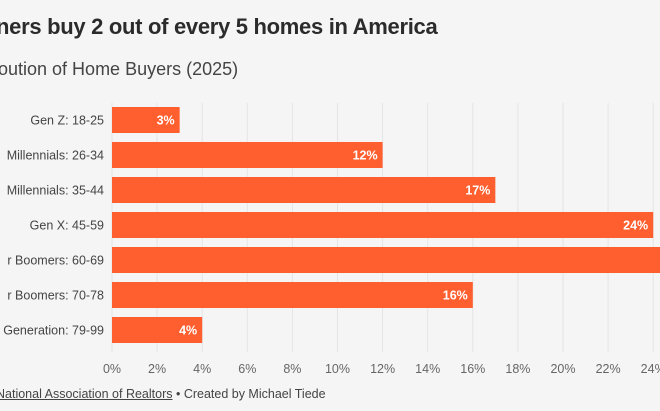 This screenshot has width=660, height=411. I want to click on data-label: 16%, so click(455, 296).